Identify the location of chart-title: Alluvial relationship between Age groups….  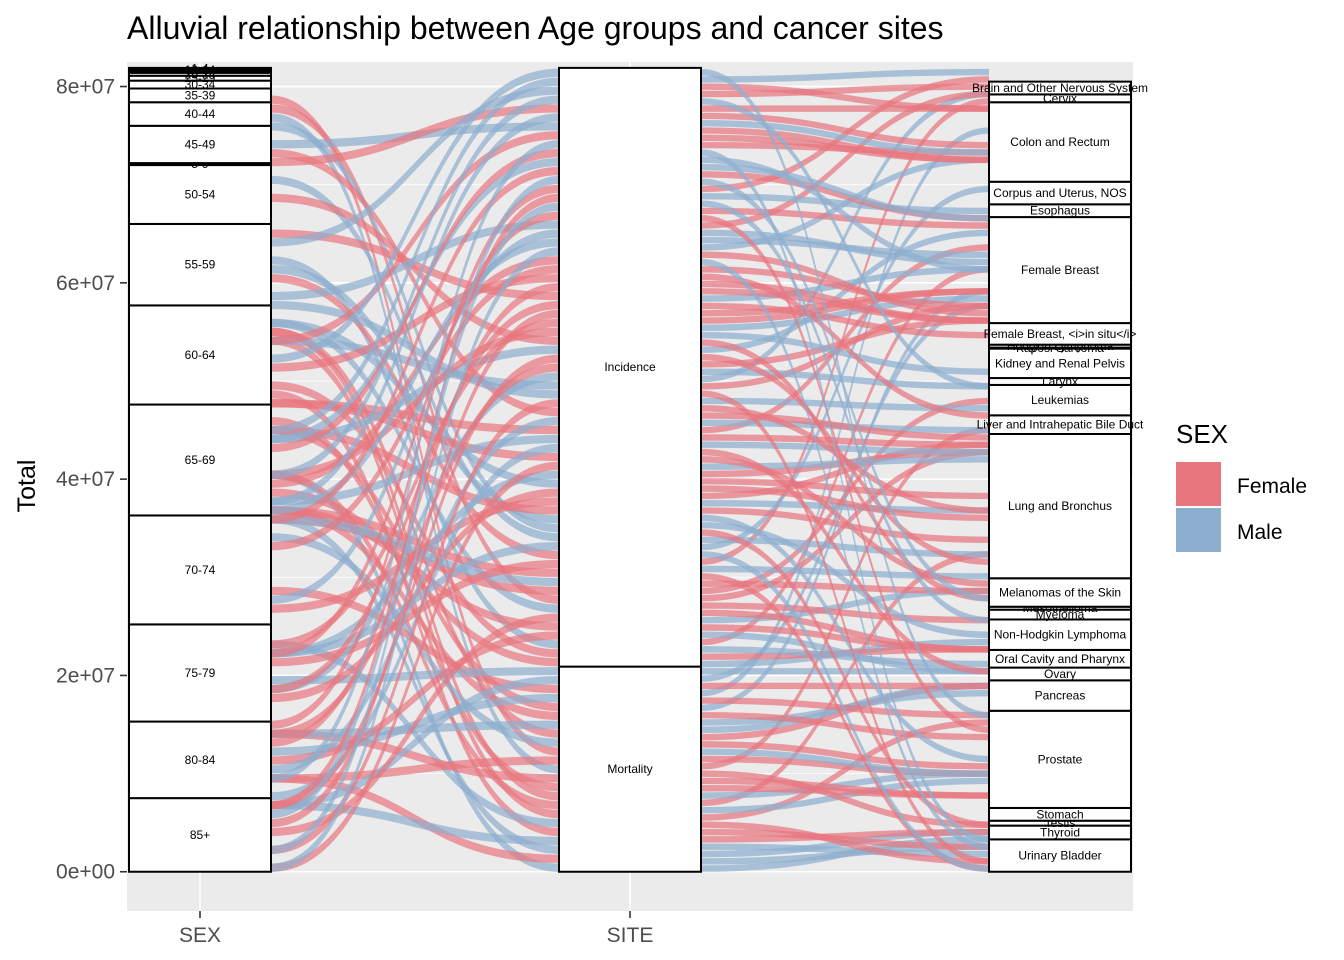
(535, 28).